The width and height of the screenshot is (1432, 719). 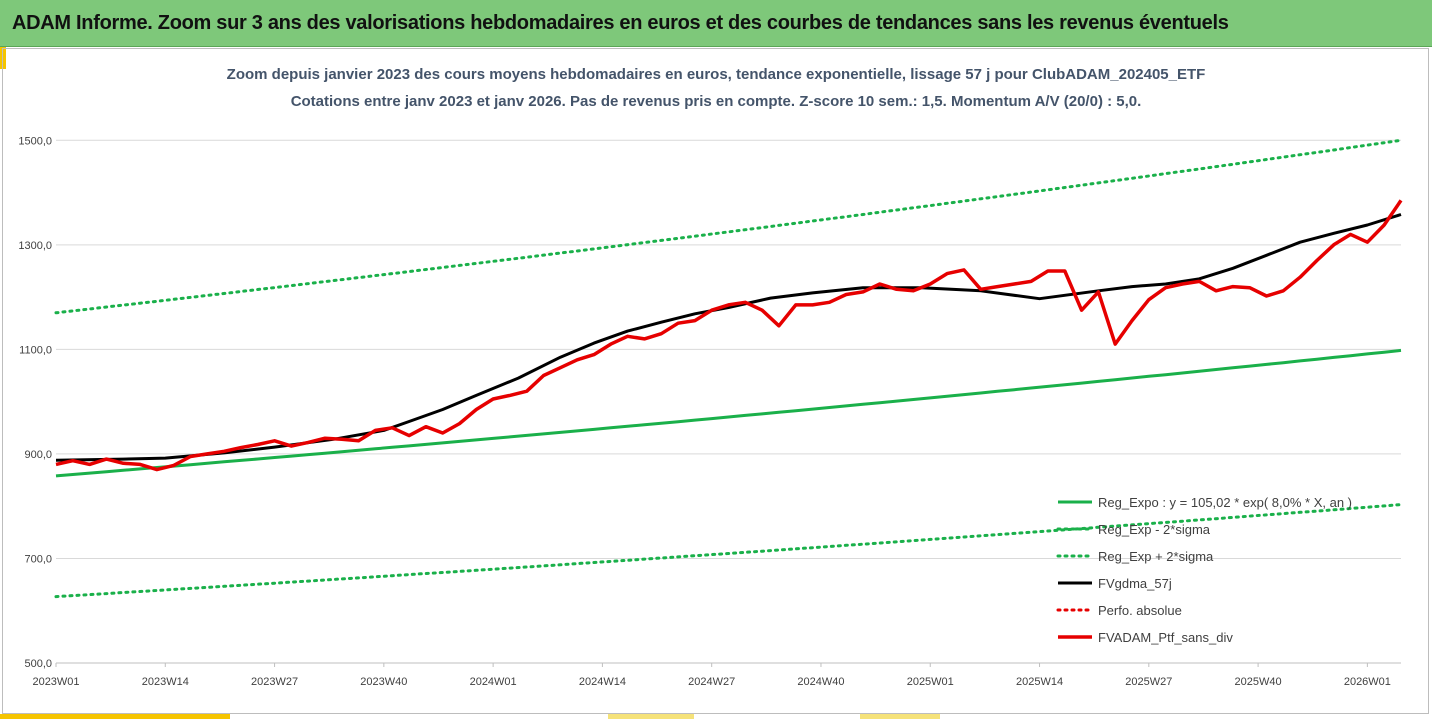 What do you see at coordinates (1039, 682) in the screenshot?
I see `x-tick-label: 2025W14` at bounding box center [1039, 682].